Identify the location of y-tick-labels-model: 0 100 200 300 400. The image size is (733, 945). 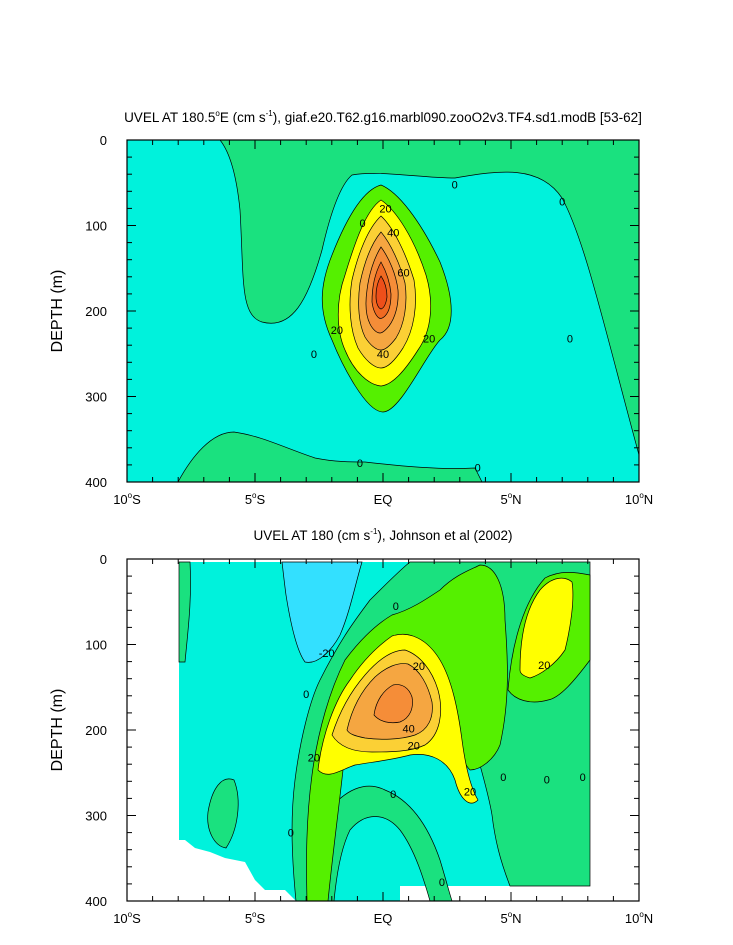
(96, 311).